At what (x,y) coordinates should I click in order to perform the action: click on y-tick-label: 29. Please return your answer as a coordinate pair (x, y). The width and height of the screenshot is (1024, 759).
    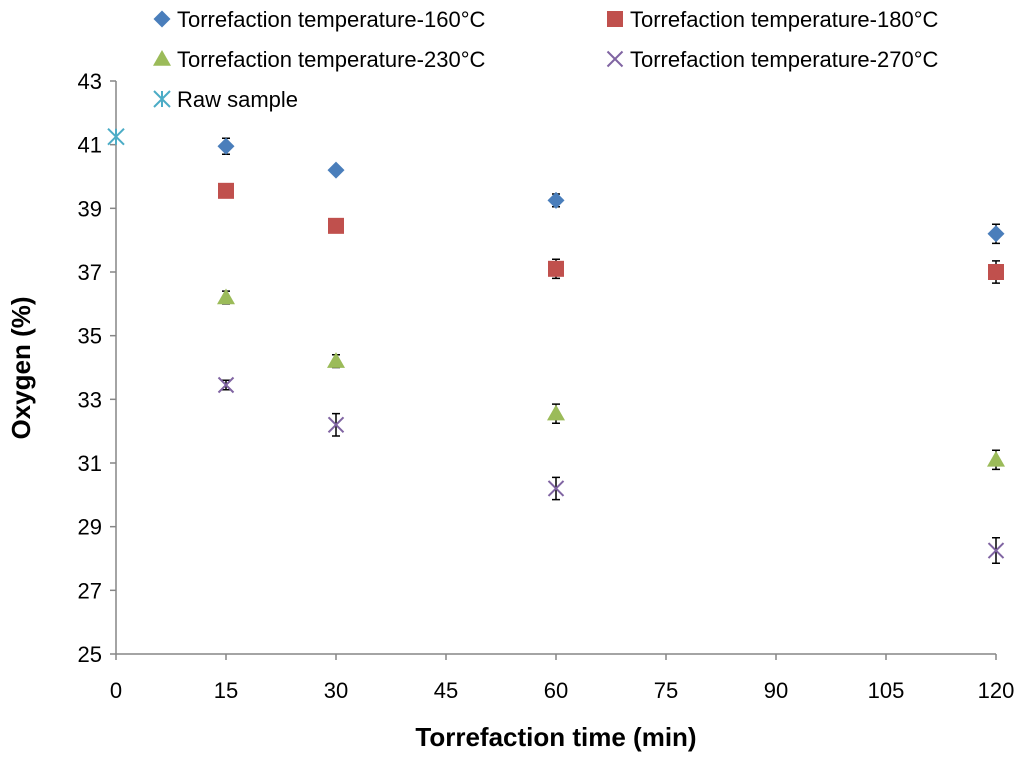
    Looking at the image, I should click on (90, 527).